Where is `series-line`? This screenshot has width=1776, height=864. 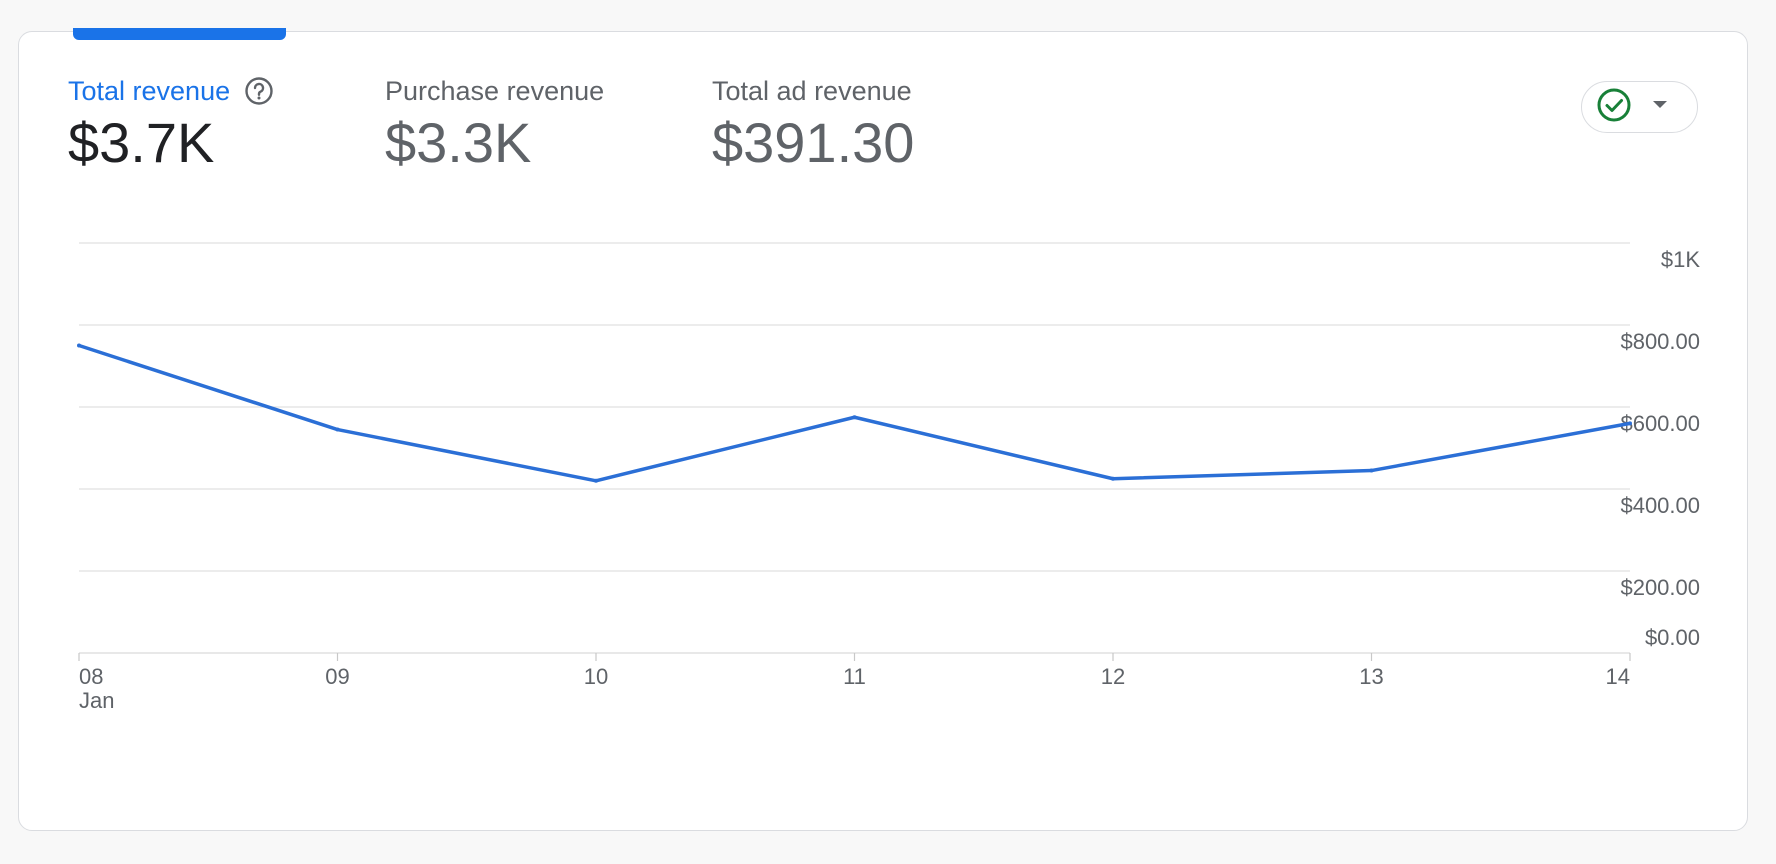
series-line is located at coordinates (854, 413).